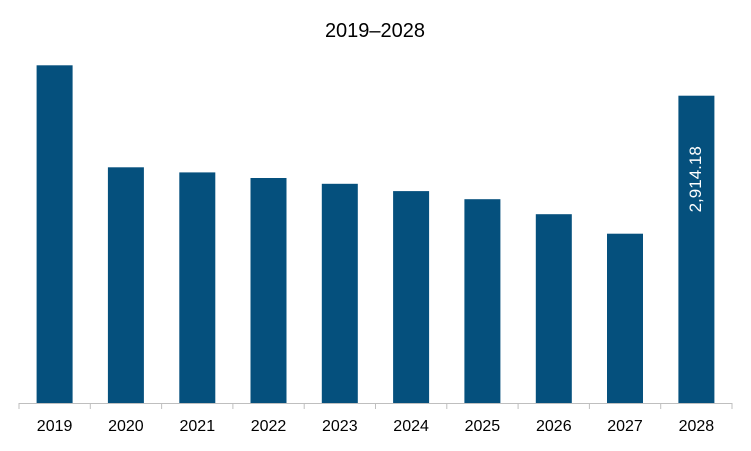  Describe the element at coordinates (126, 426) in the screenshot. I see `x-tick-label-2020: 2020` at that location.